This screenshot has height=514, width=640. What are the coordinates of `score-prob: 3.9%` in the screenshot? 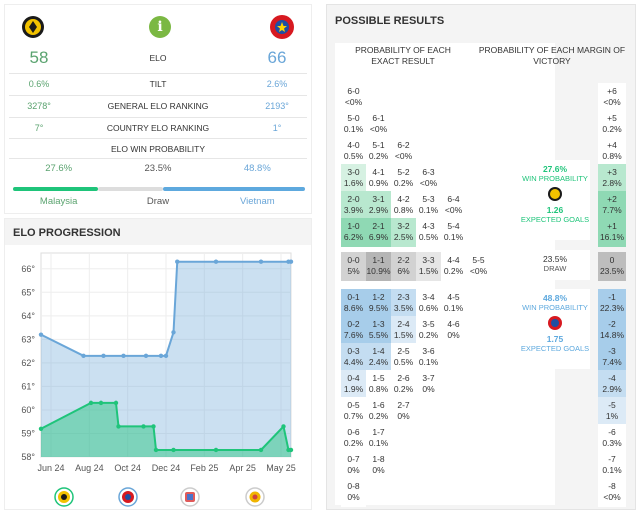 It's located at (353, 210).